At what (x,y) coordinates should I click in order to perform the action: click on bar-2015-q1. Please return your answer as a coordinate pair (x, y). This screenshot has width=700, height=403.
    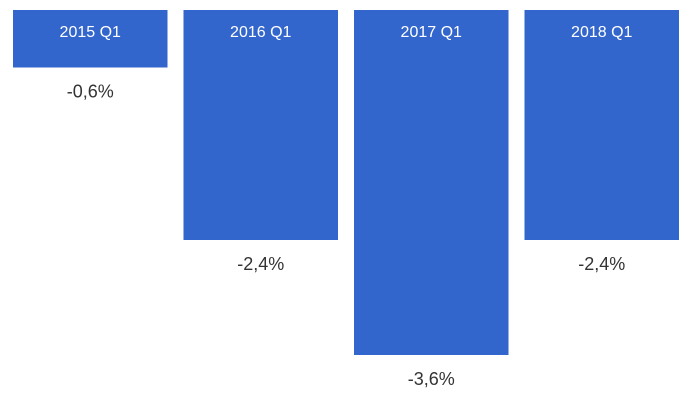
    Looking at the image, I should click on (90, 39).